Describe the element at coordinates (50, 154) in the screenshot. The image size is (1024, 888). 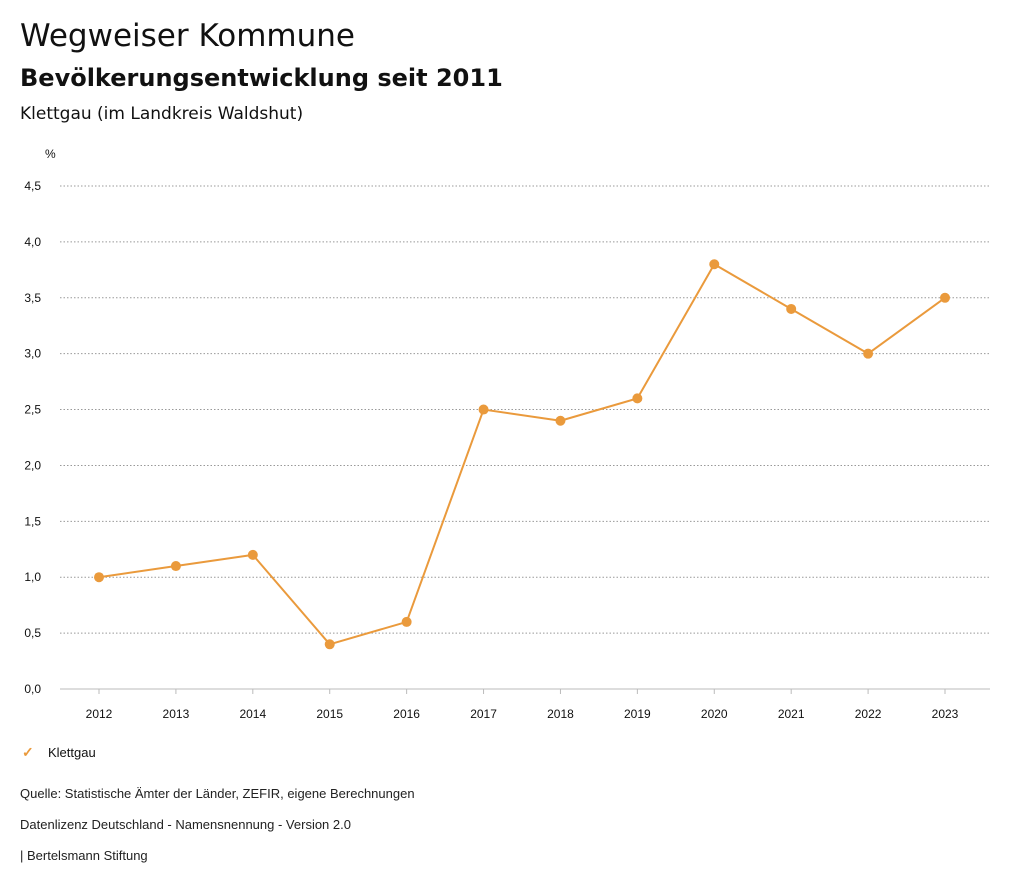
I see `y-axis-label: %` at that location.